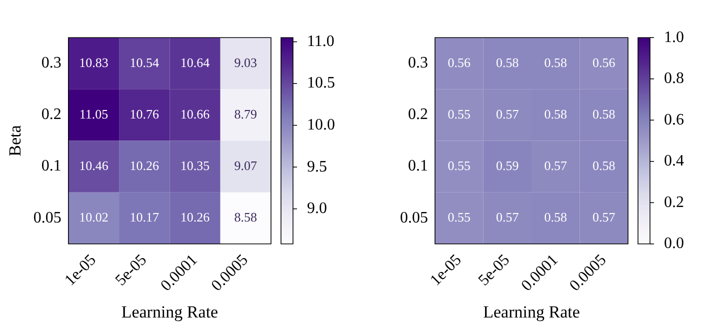 The width and height of the screenshot is (714, 329). I want to click on color-bar-label: 0.8, so click(674, 79).